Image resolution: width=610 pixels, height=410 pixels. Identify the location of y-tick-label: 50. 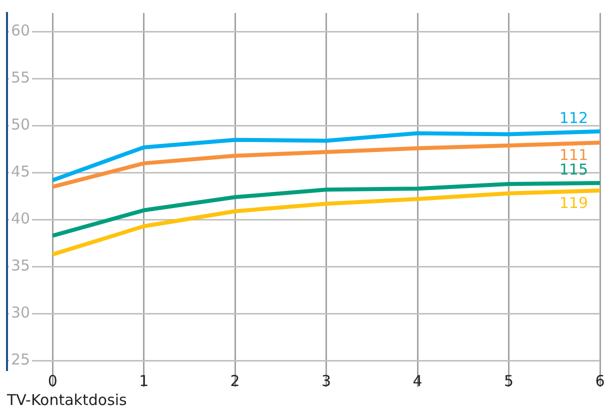
(20, 125).